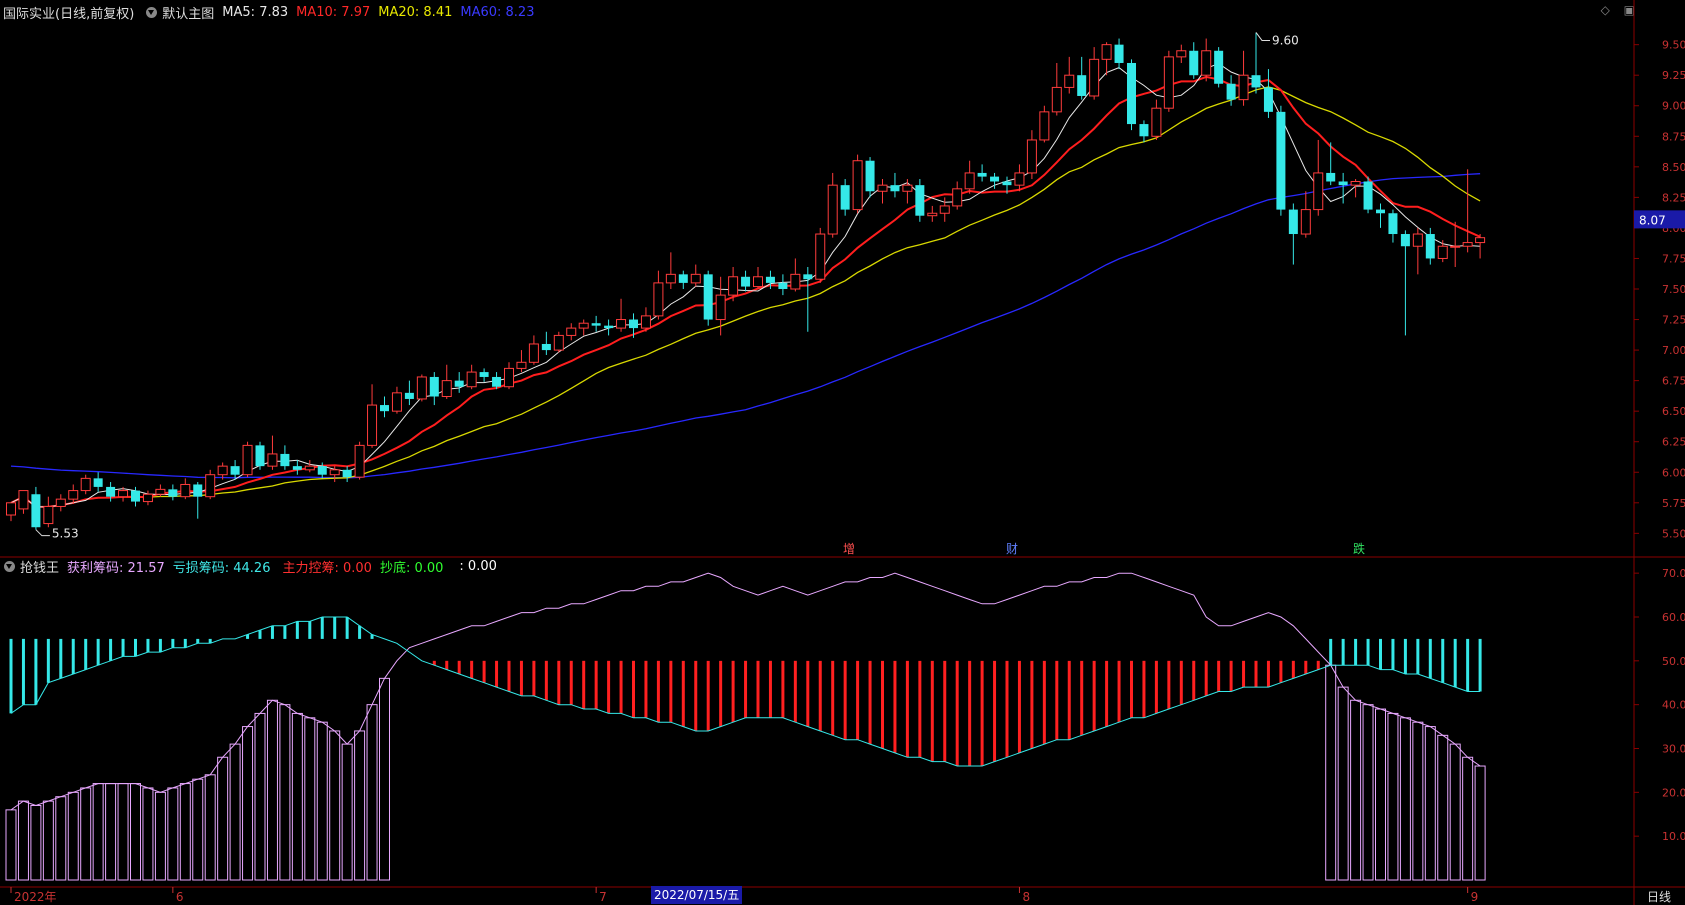  Describe the element at coordinates (333, 12) in the screenshot. I see `ma10-label: MA10: 7.97` at that location.